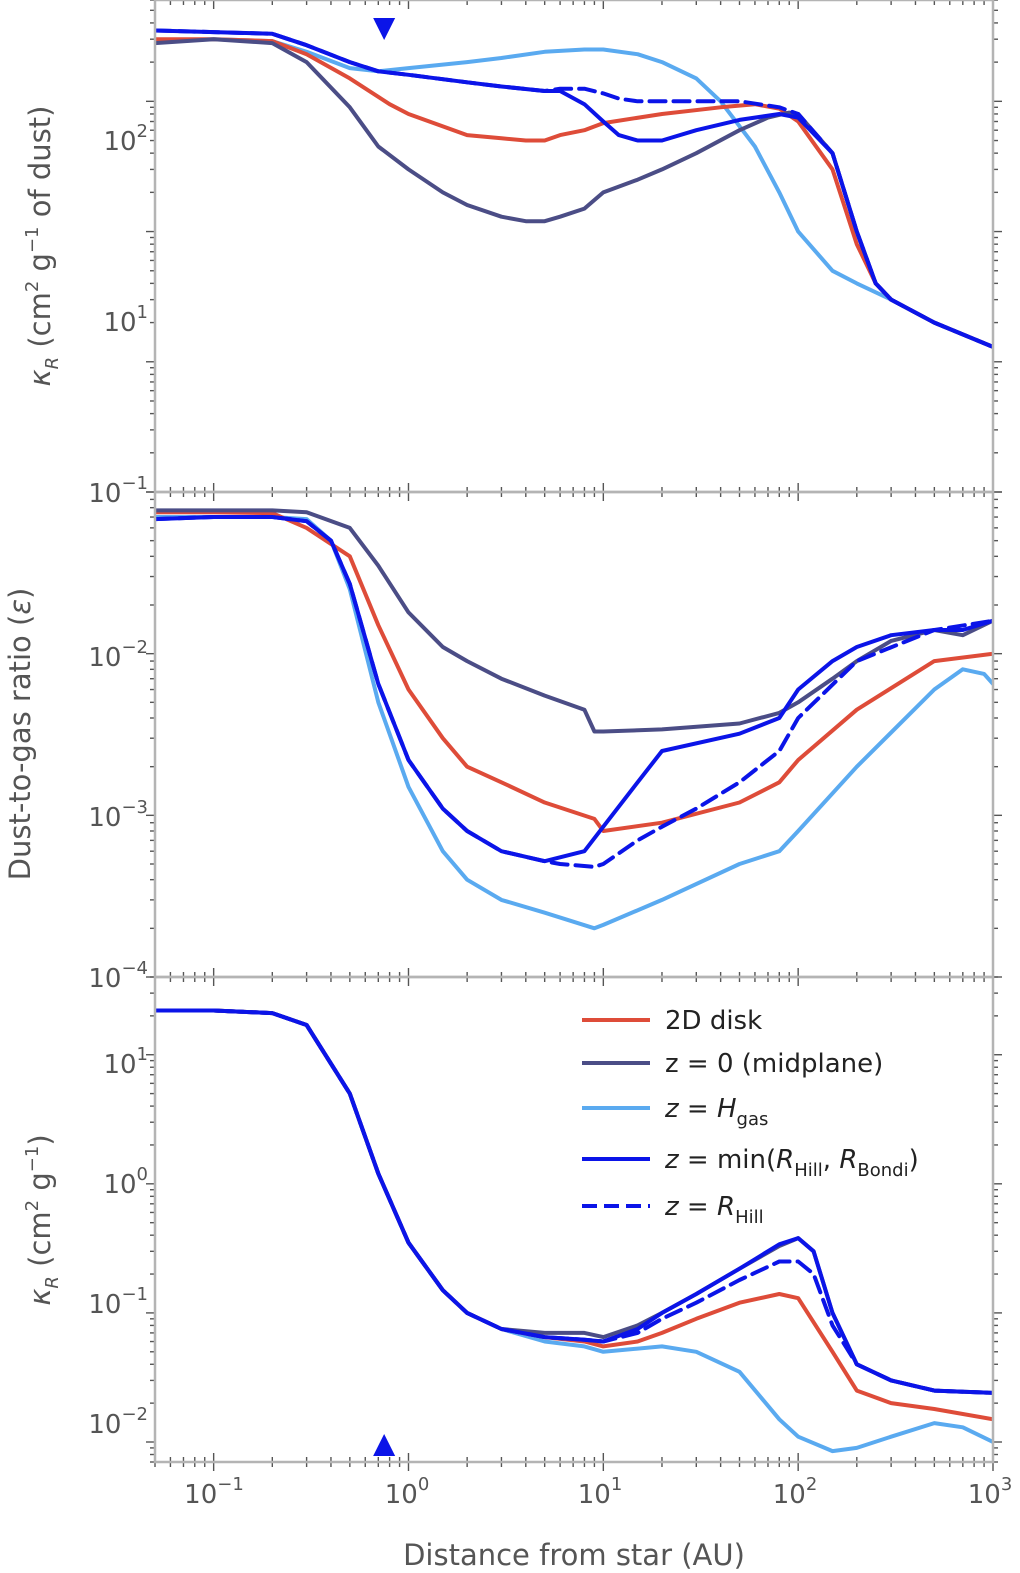 Image resolution: width=1020 pixels, height=1573 pixels. What do you see at coordinates (384, 737) in the screenshot?
I see `markers` at bounding box center [384, 737].